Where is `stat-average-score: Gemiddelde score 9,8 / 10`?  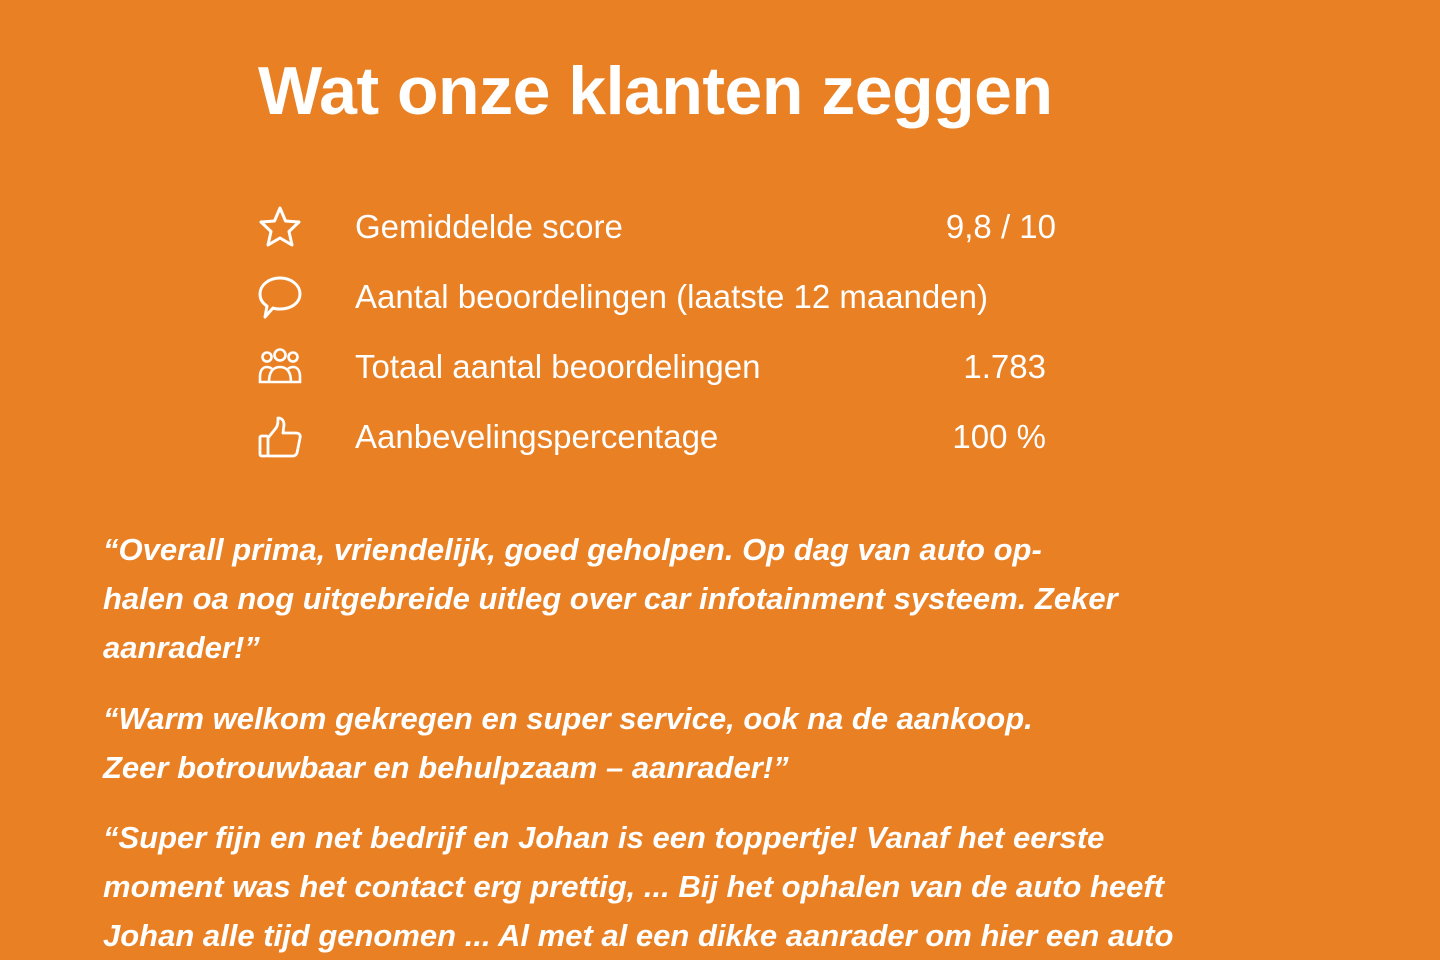 stat-average-score: Gemiddelde score 9,8 / 10 is located at coordinates (656, 227).